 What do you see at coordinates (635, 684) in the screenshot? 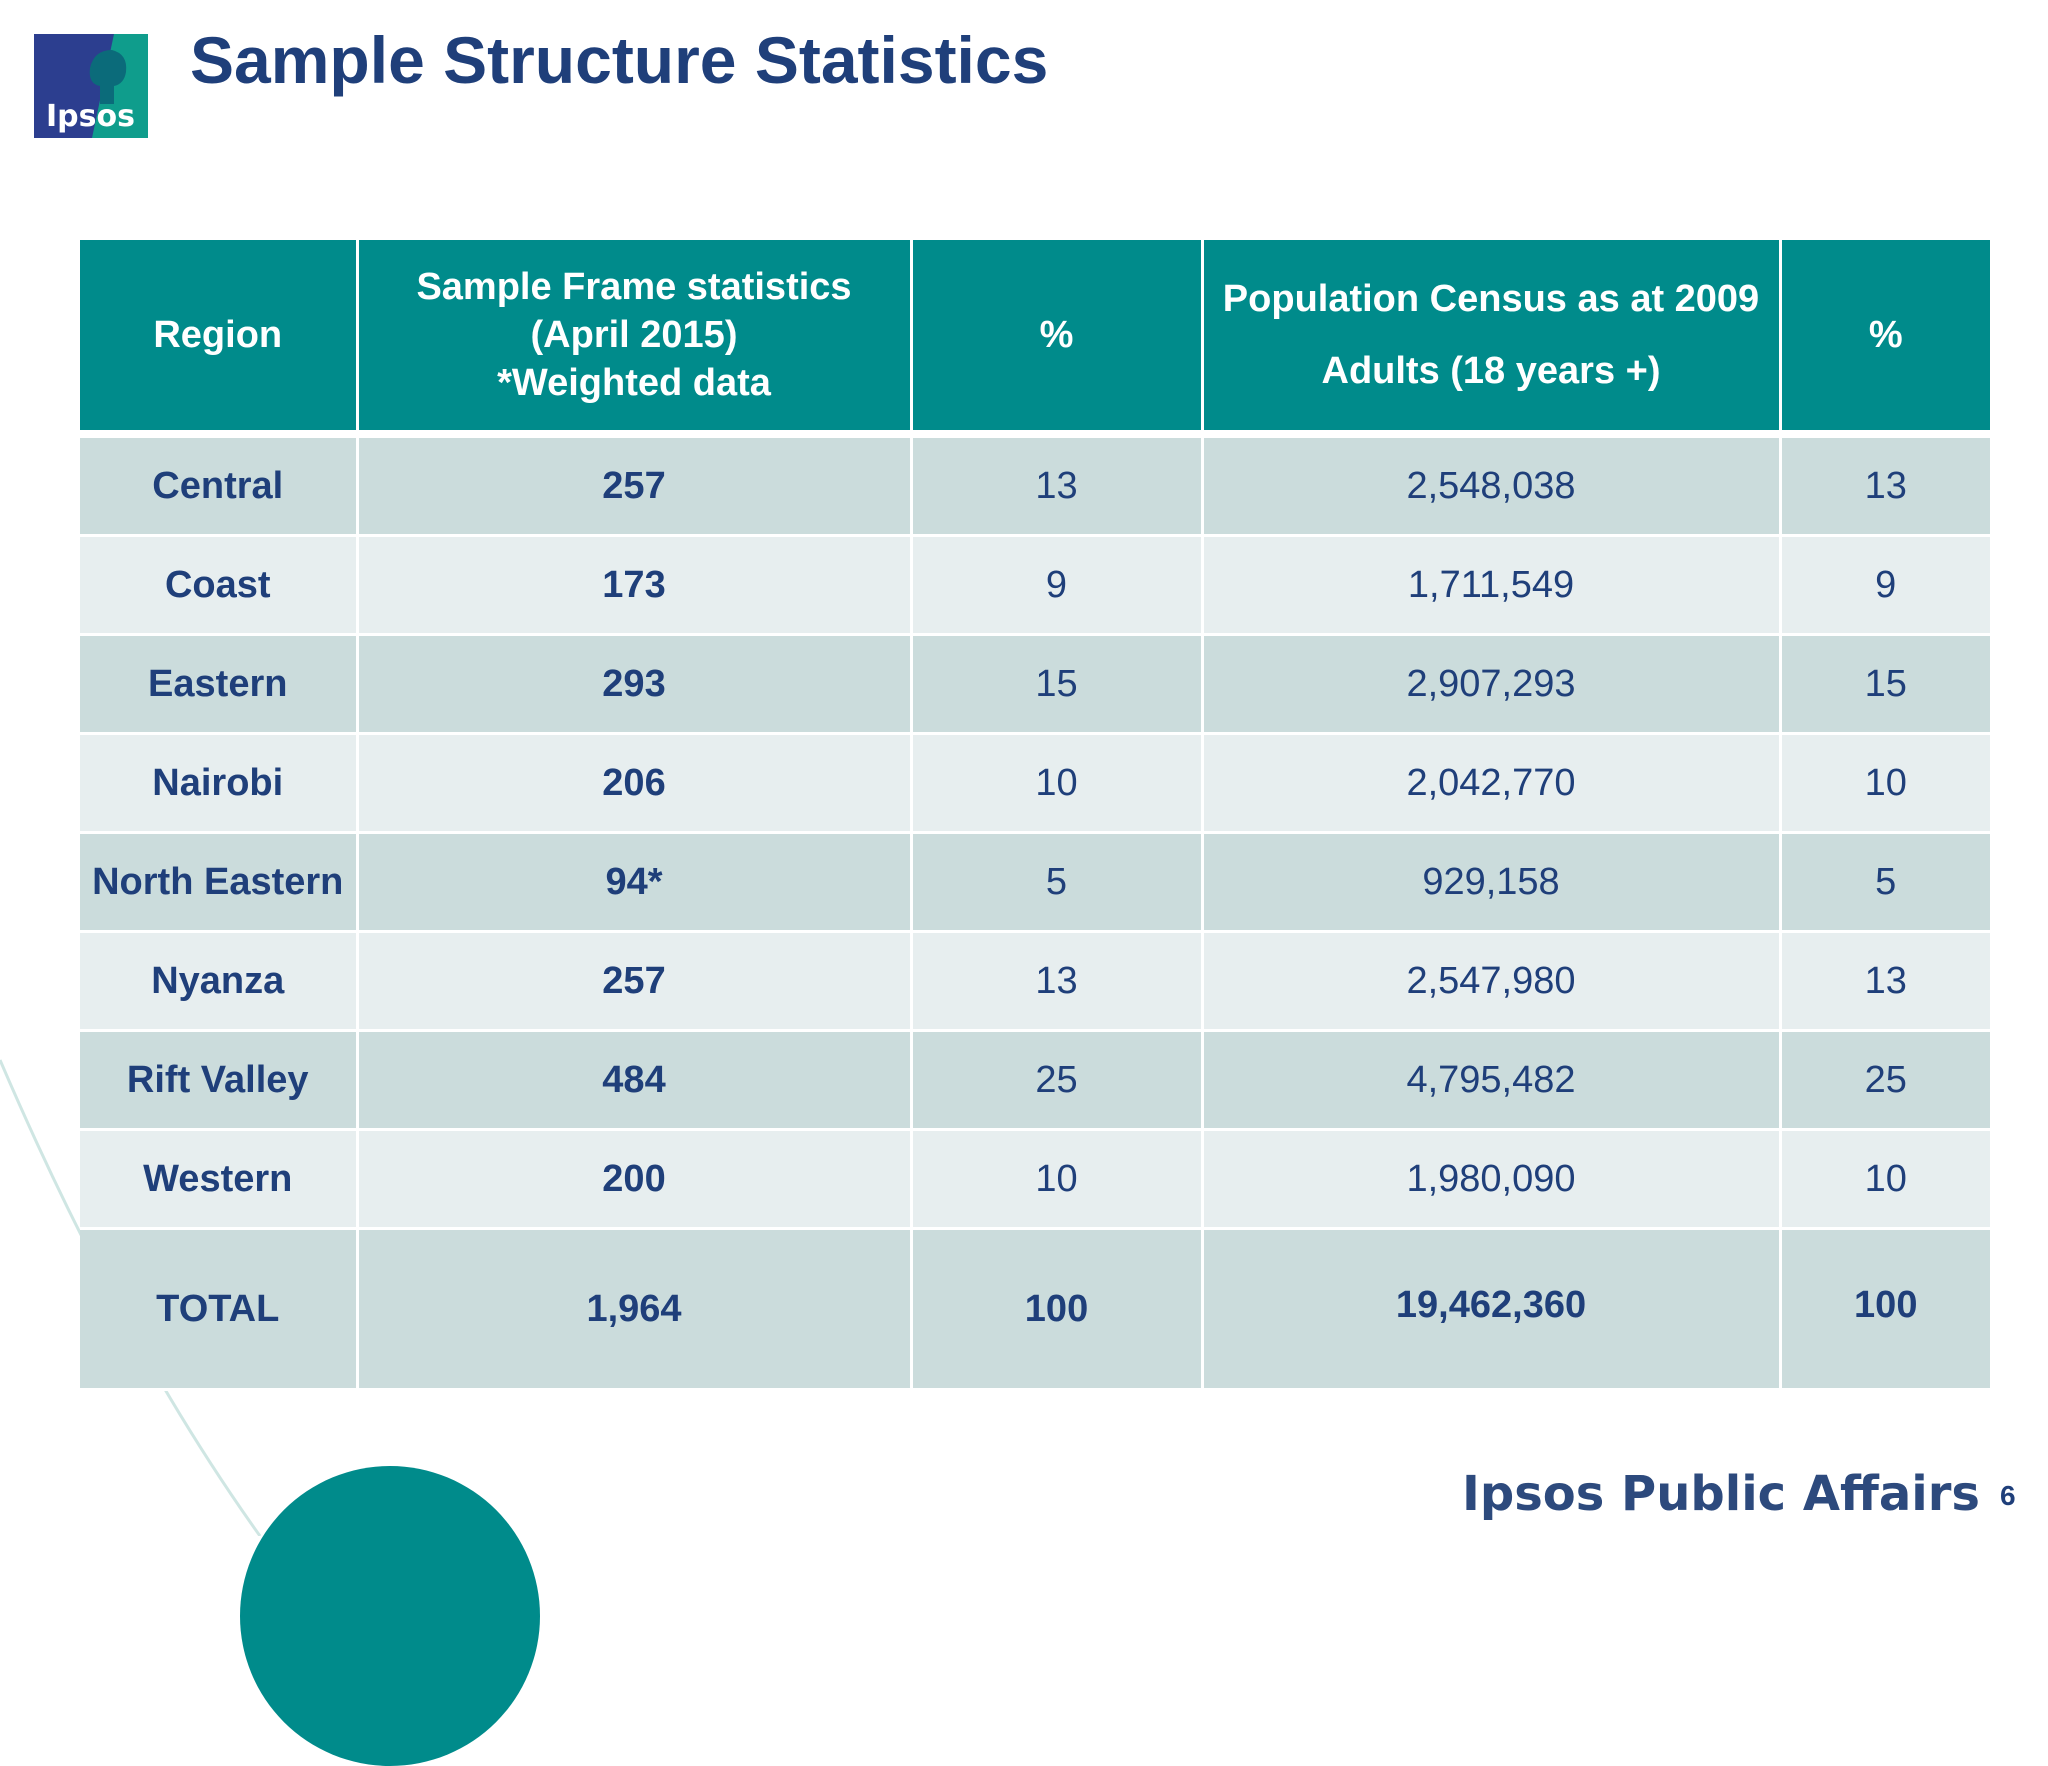
I see `sample-cell: 293` at bounding box center [635, 684].